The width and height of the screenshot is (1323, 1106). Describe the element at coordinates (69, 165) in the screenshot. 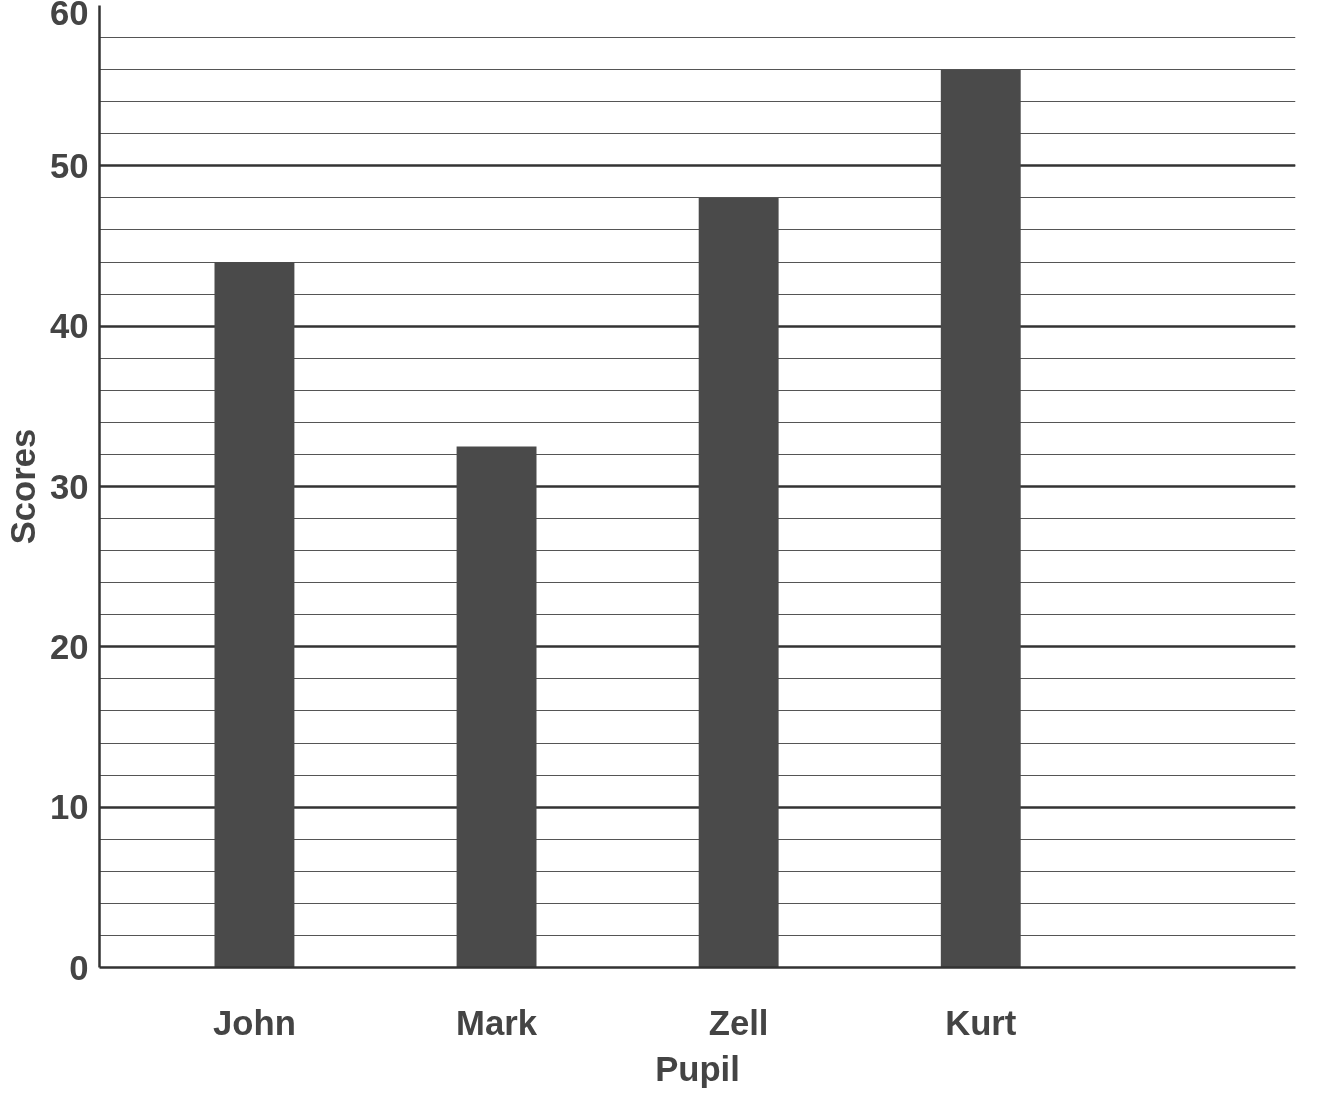

I see `y-tick-label: 50` at that location.